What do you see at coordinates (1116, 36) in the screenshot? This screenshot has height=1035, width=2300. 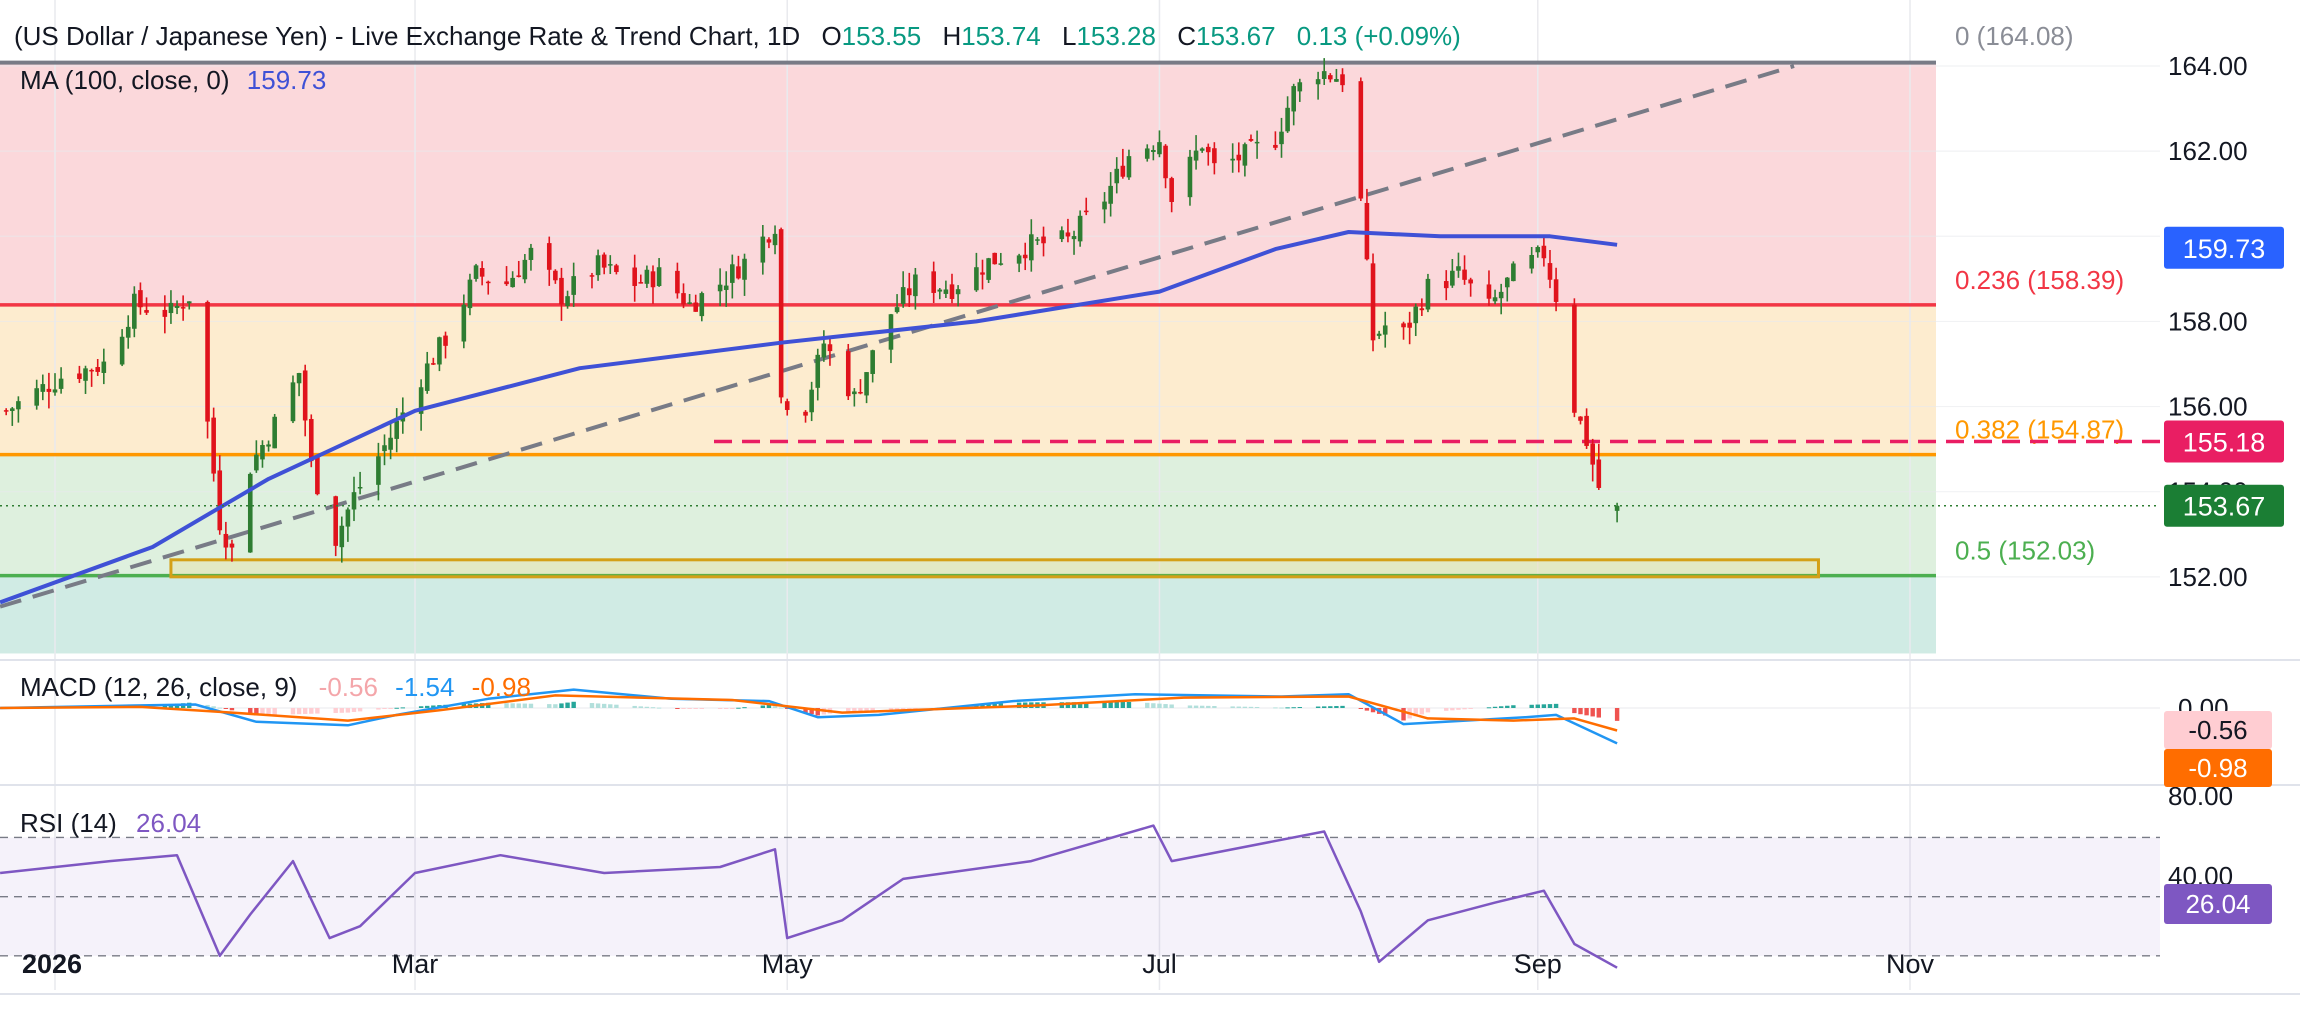 I see `low-value: 153.28` at bounding box center [1116, 36].